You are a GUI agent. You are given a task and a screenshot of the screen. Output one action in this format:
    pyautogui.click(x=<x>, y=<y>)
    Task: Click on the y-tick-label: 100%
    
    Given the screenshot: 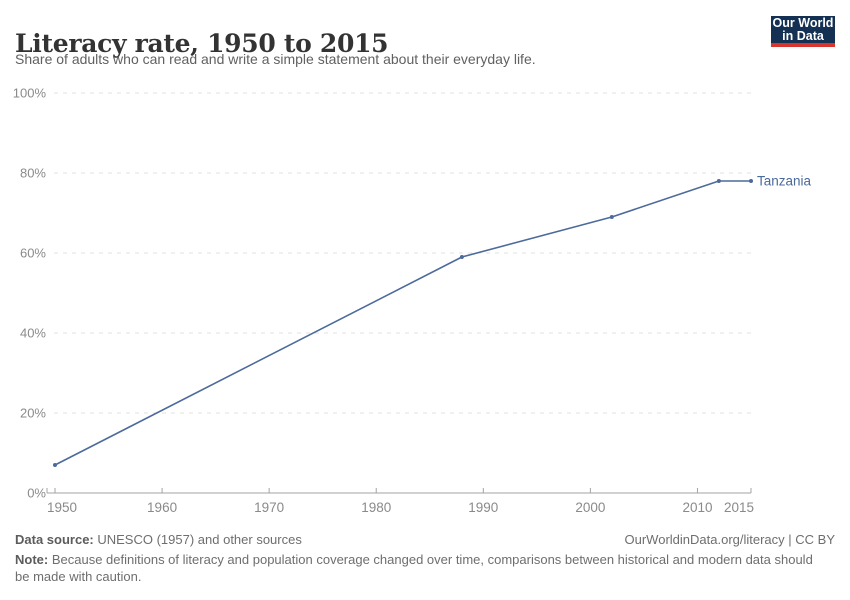 What is the action you would take?
    pyautogui.click(x=30, y=93)
    